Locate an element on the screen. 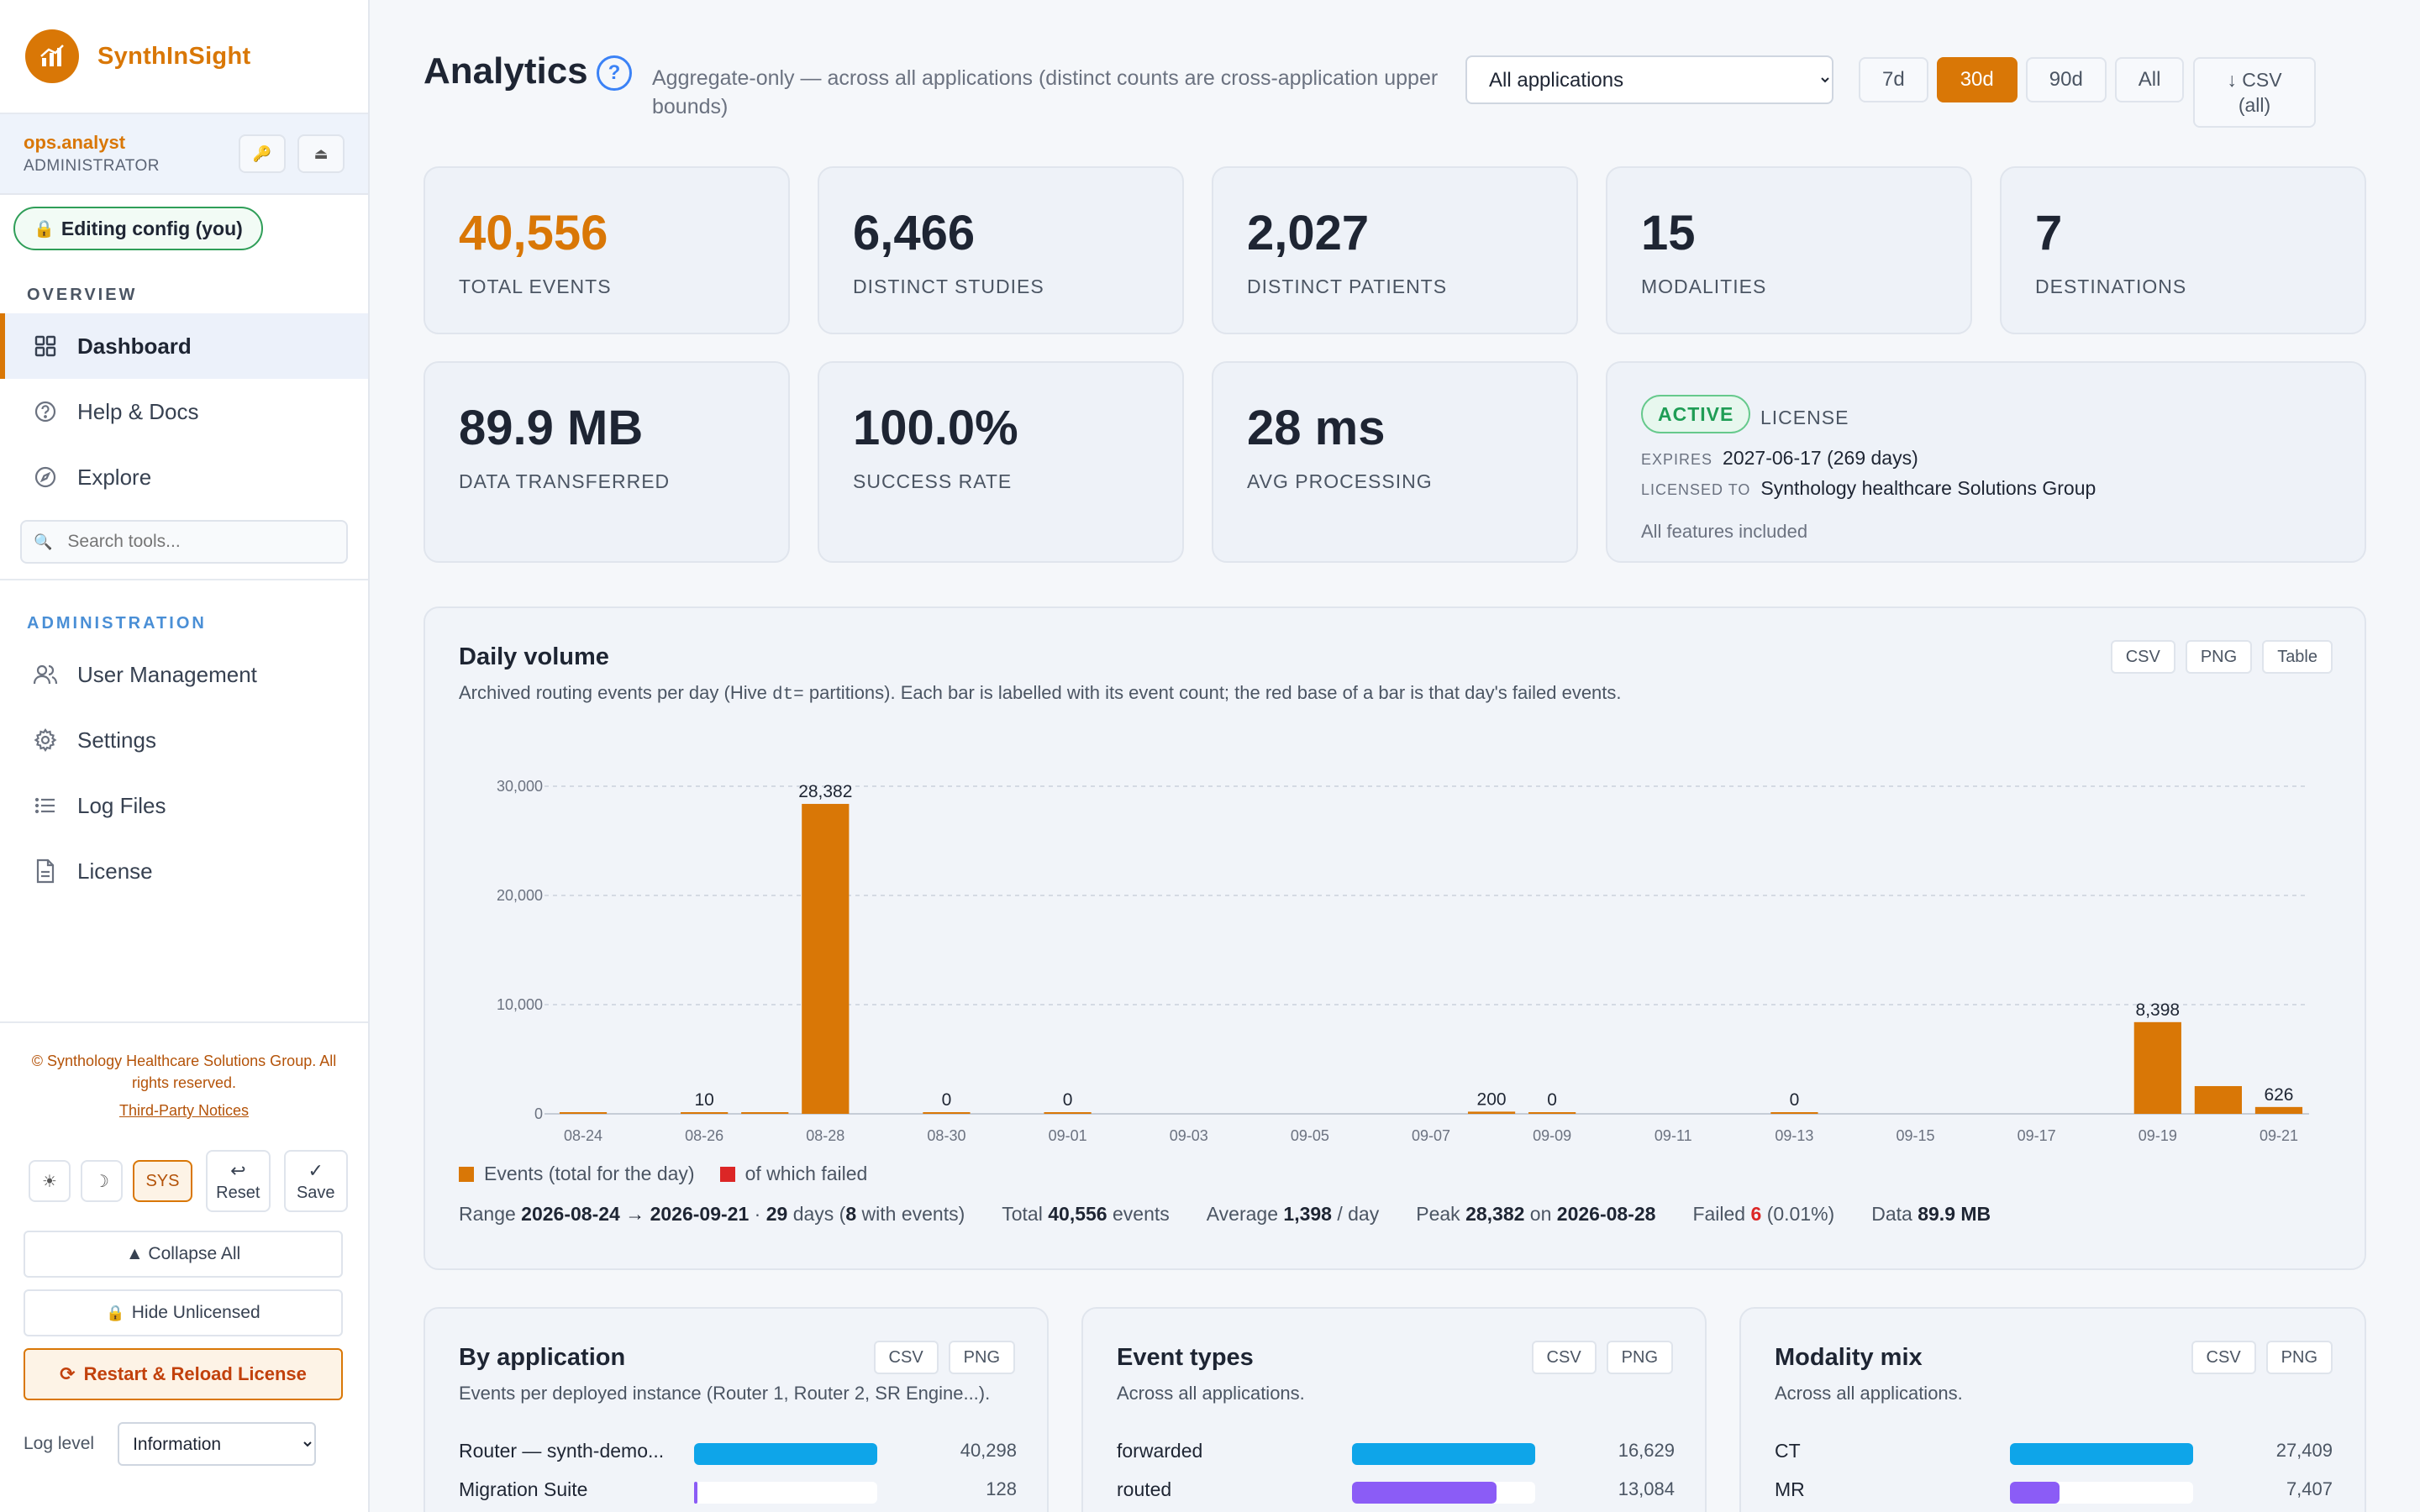 The image size is (2420, 1512). legend-label: Events (total for the day) is located at coordinates (589, 1173).